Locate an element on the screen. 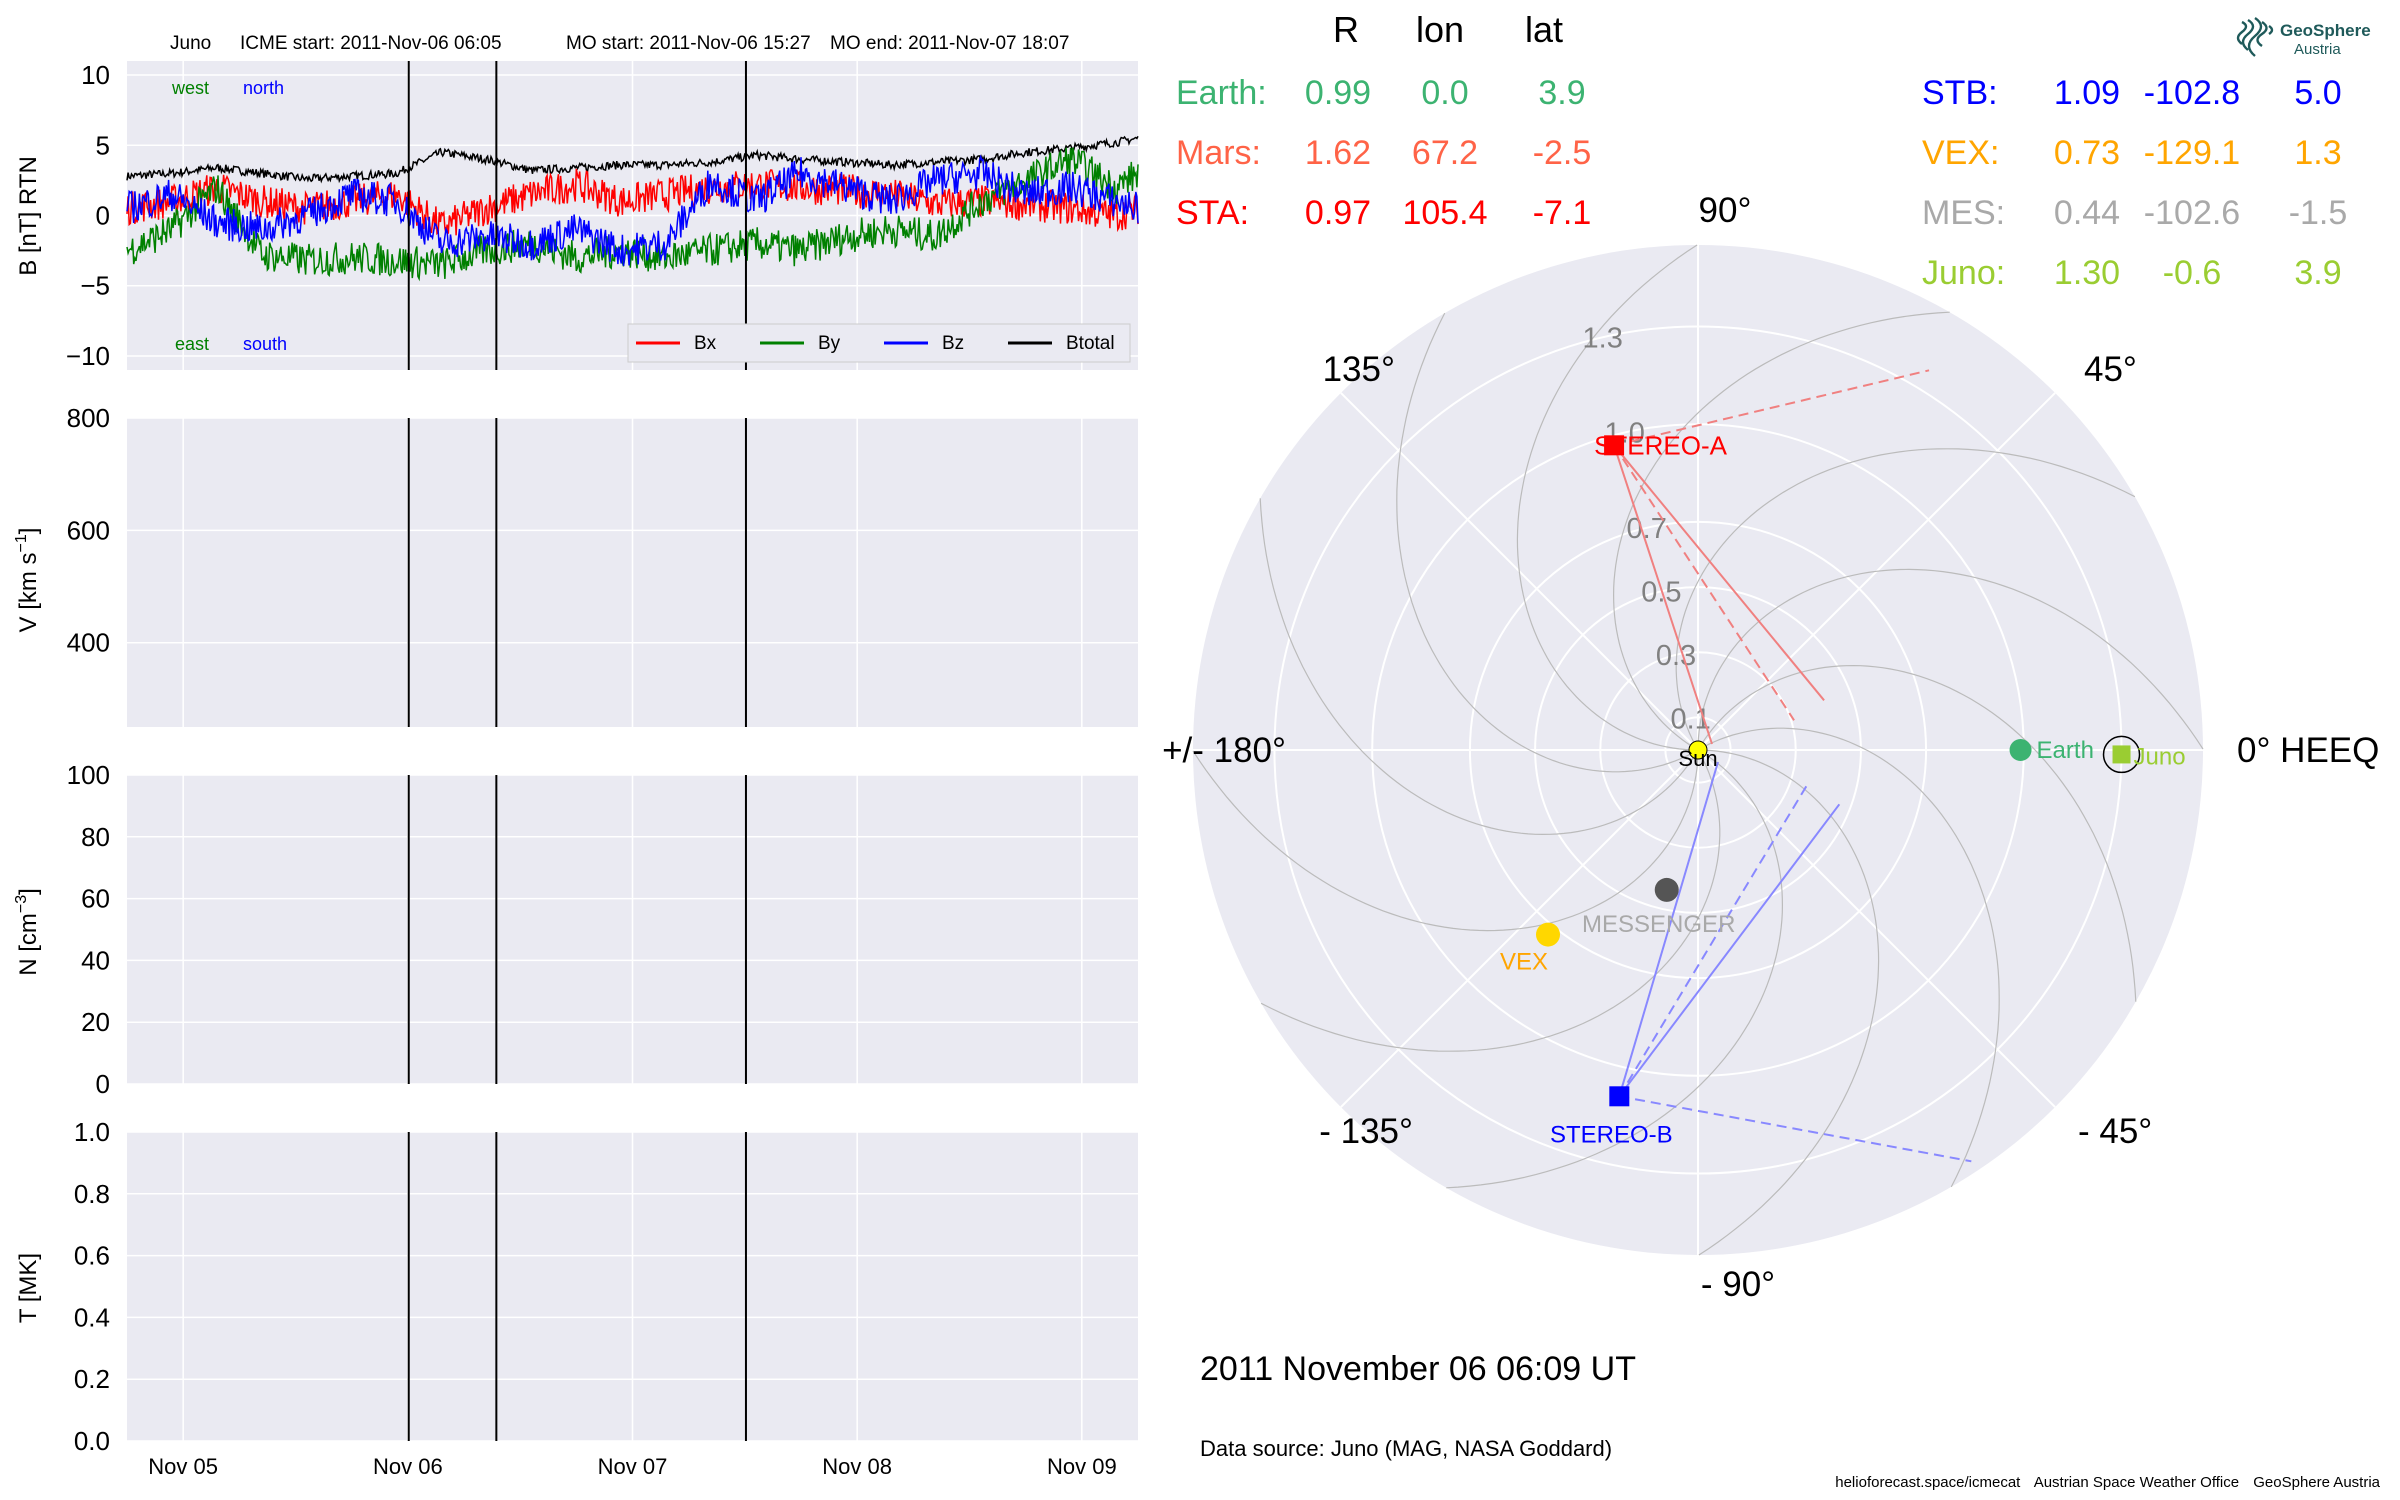  panel-v-yticks: 800 600 400 is located at coordinates (88, 530).